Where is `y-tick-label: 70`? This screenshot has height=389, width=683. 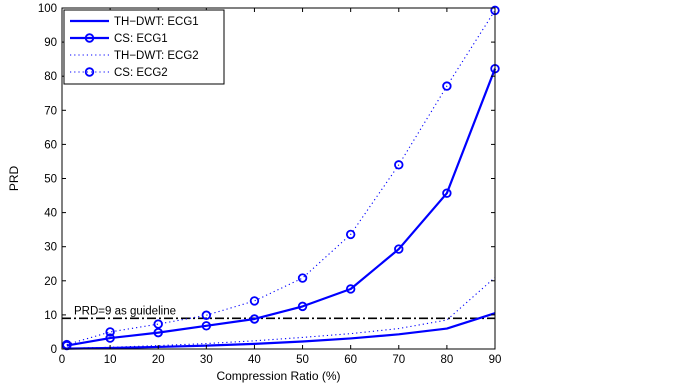
y-tick-label: 70 is located at coordinates (50, 111).